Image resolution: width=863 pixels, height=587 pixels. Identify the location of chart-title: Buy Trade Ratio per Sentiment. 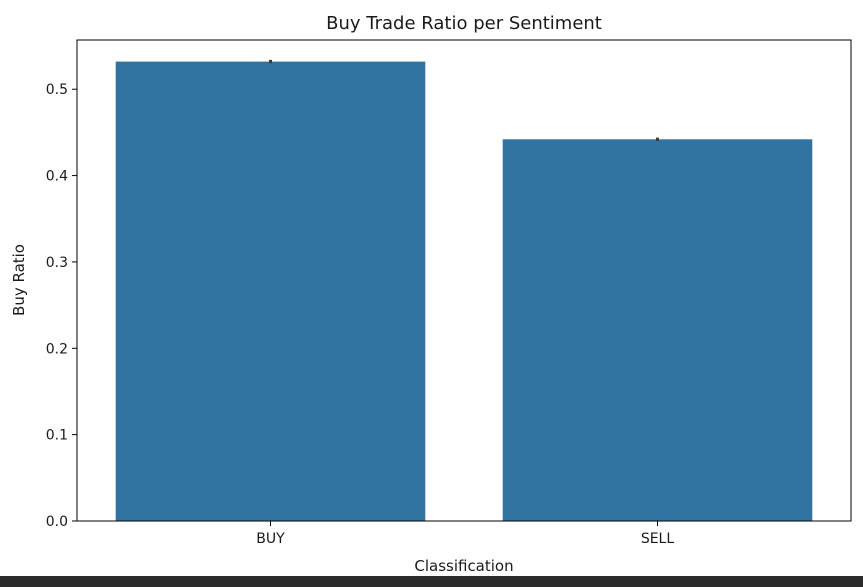
(464, 23).